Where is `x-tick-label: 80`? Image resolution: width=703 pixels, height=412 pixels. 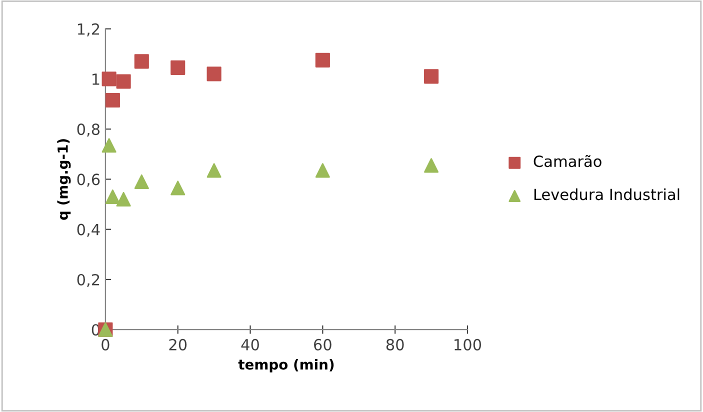
x-tick-label: 80 is located at coordinates (395, 344).